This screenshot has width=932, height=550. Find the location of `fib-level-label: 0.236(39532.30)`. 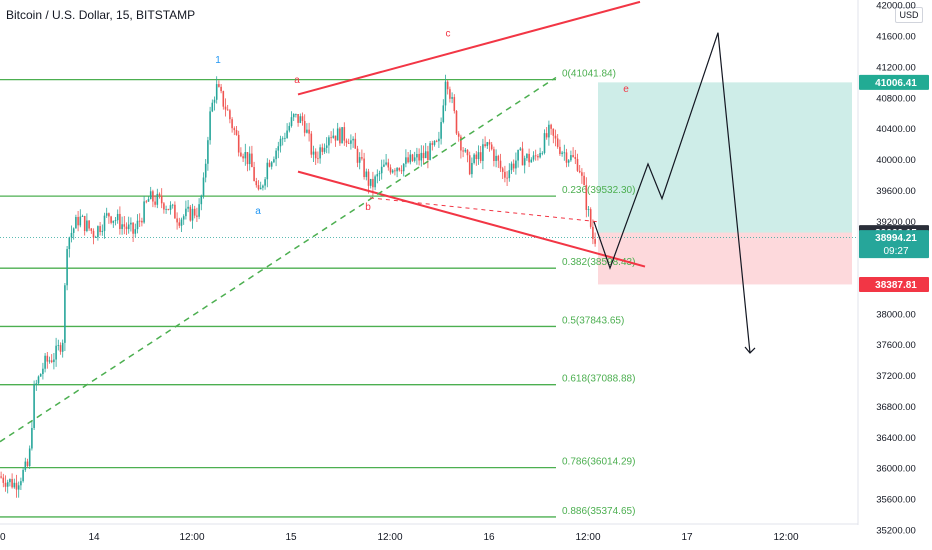

fib-level-label: 0.236(39532.30) is located at coordinates (598, 190).